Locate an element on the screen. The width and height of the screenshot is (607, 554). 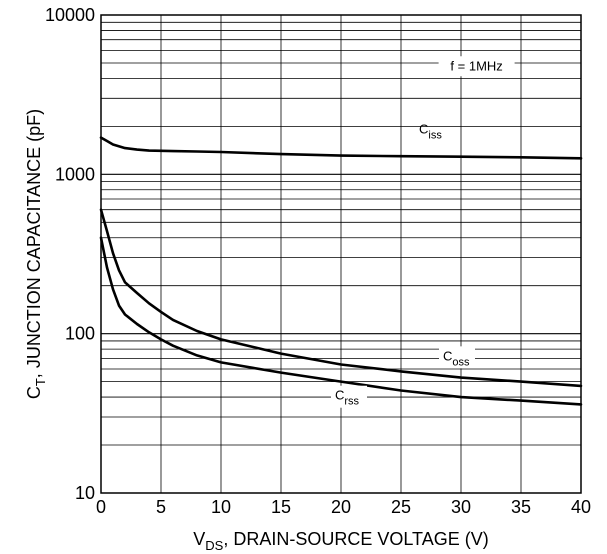
crss-label-bg is located at coordinates (349, 396).